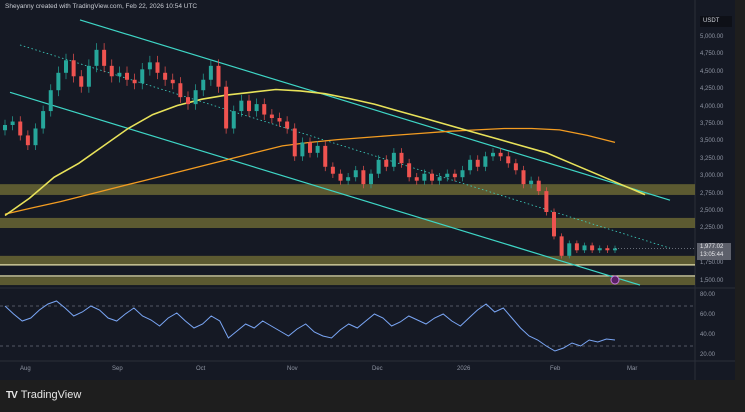 Image resolution: width=745 pixels, height=412 pixels. What do you see at coordinates (51, 395) in the screenshot?
I see `logo-text: TradingView` at bounding box center [51, 395].